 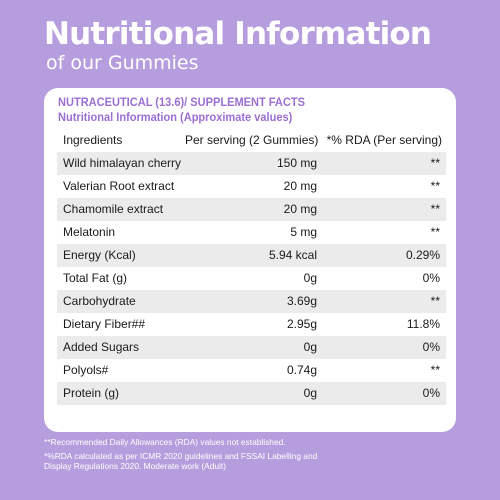 What do you see at coordinates (181, 102) in the screenshot?
I see `supplement-facts-title: NUTRACEUTICAL (13.6)/ SUPPLEMENT FACTS` at bounding box center [181, 102].